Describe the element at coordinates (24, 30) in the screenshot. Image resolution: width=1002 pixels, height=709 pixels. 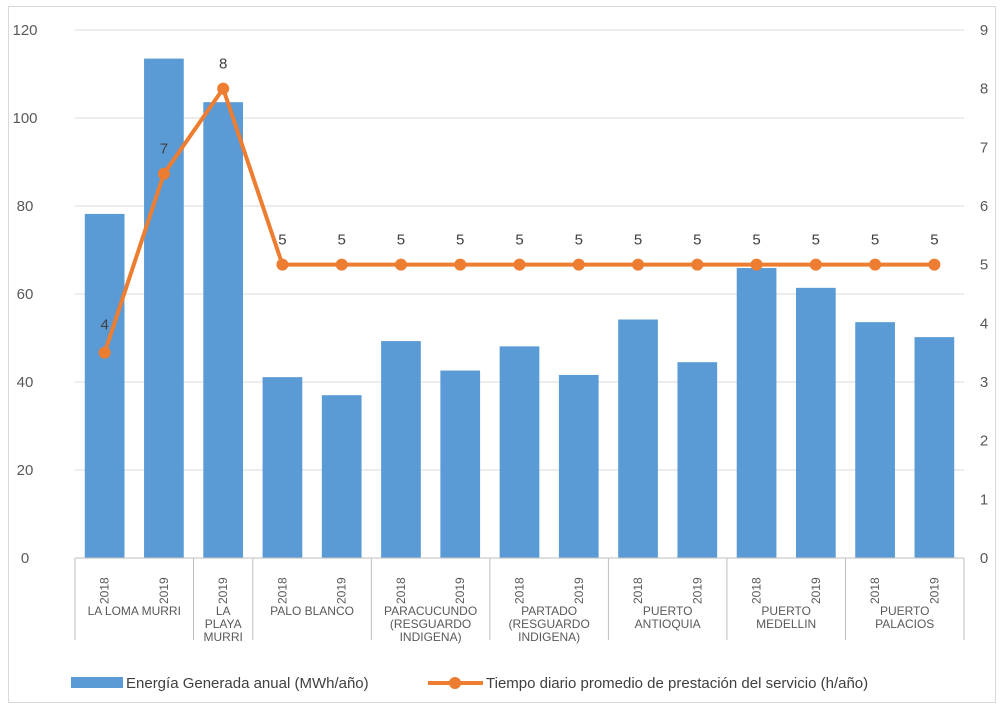
I see `left-tick-label: 120` at that location.